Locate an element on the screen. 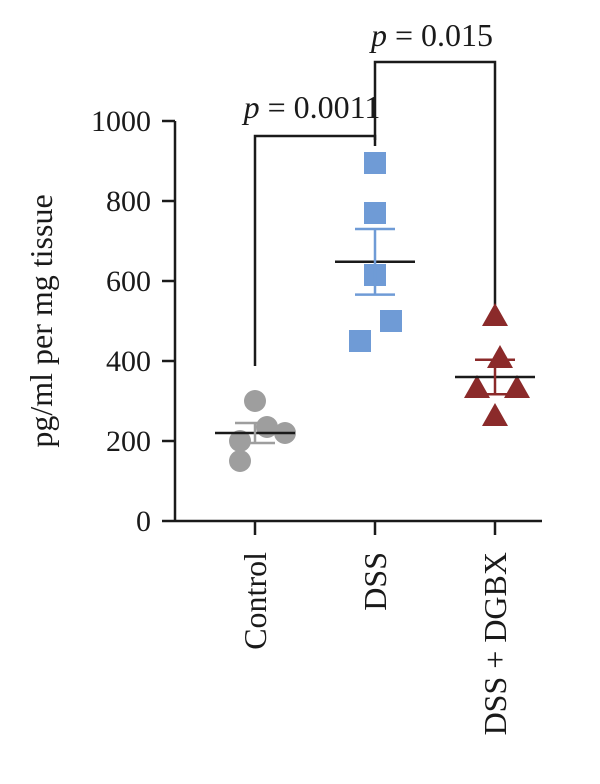  category-label: DSS is located at coordinates (375, 581).